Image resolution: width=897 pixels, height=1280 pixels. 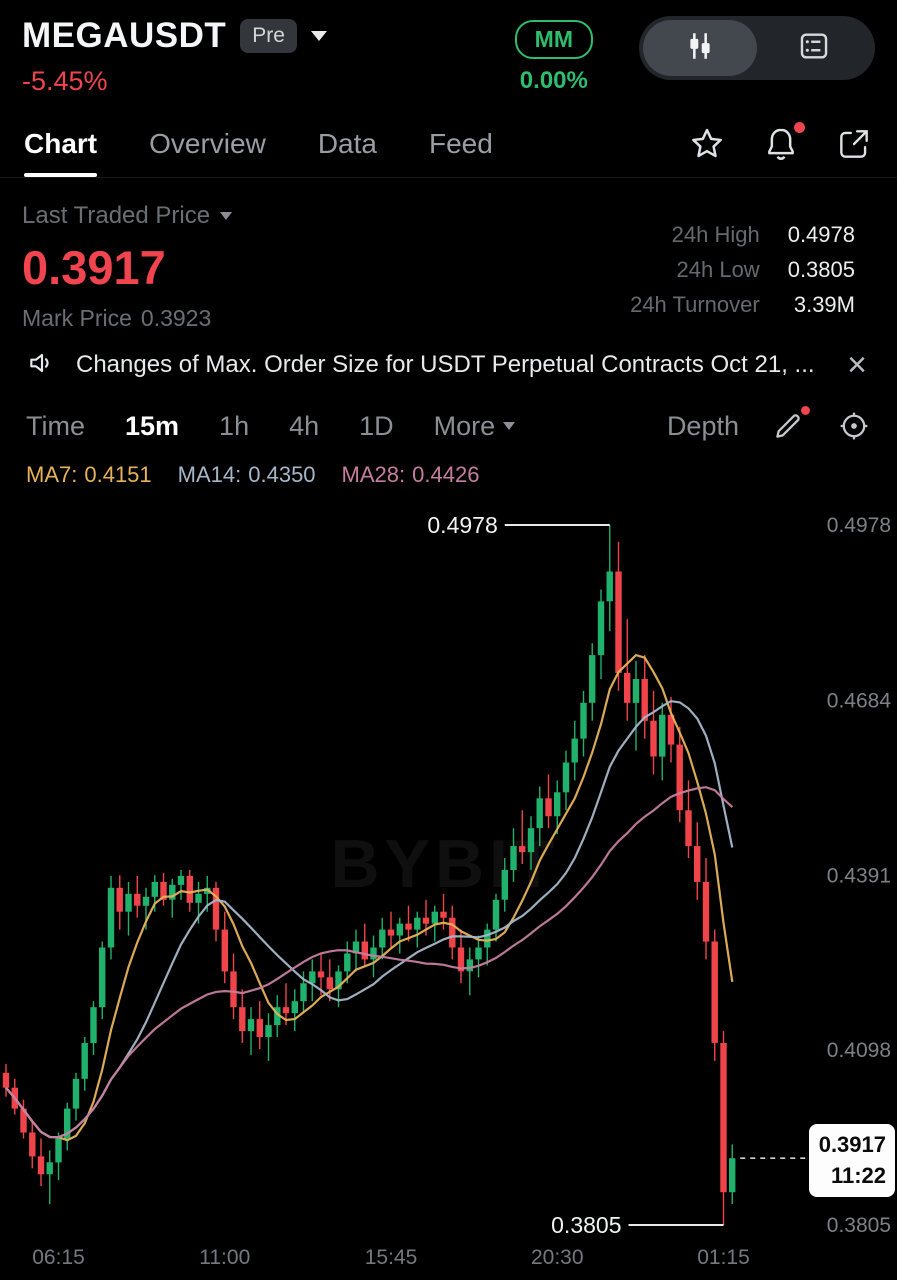 What do you see at coordinates (77, 318) in the screenshot?
I see `mark-price-label: Mark Price` at bounding box center [77, 318].